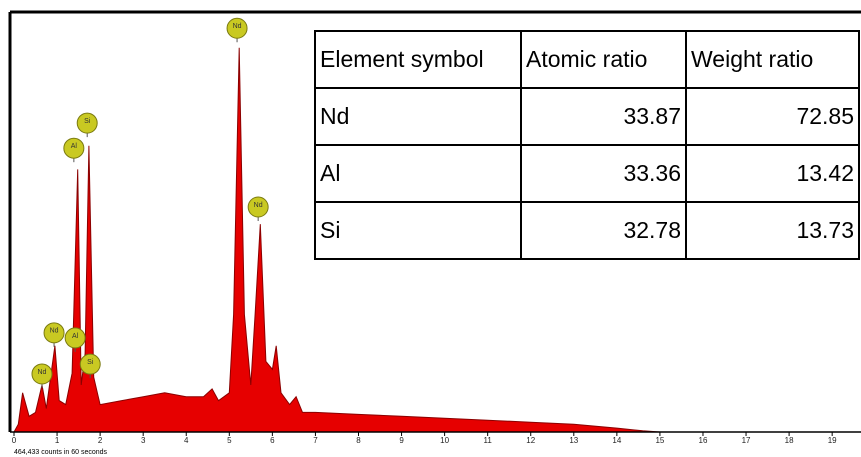 The width and height of the screenshot is (861, 457). Describe the element at coordinates (418, 116) in the screenshot. I see `table-cell: Nd` at that location.